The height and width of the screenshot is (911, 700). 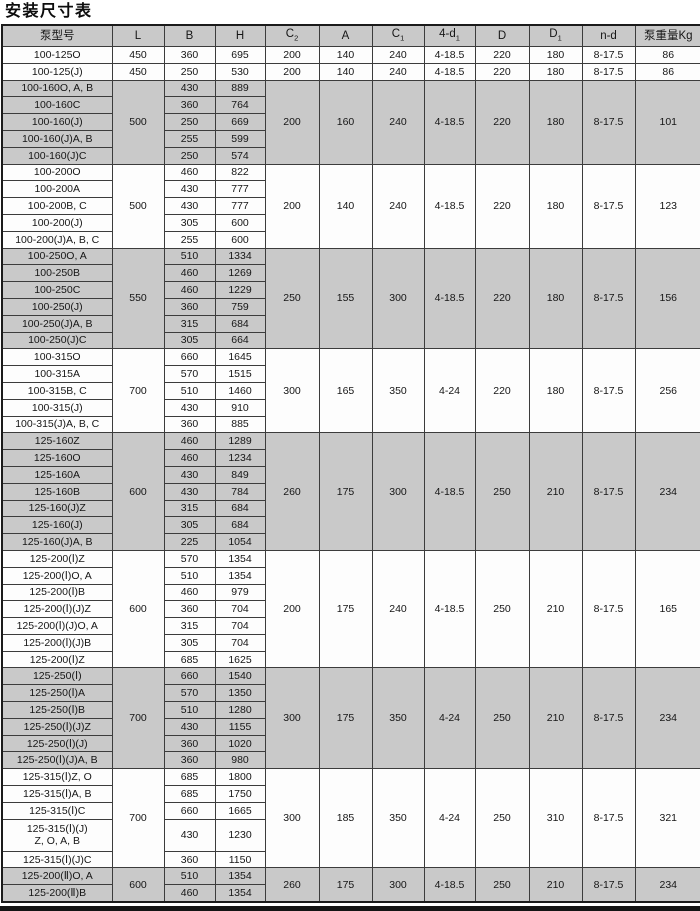 What do you see at coordinates (350, 893) in the screenshot?
I see `table-row: 125-200(Ⅱ)B 460 1354` at bounding box center [350, 893].